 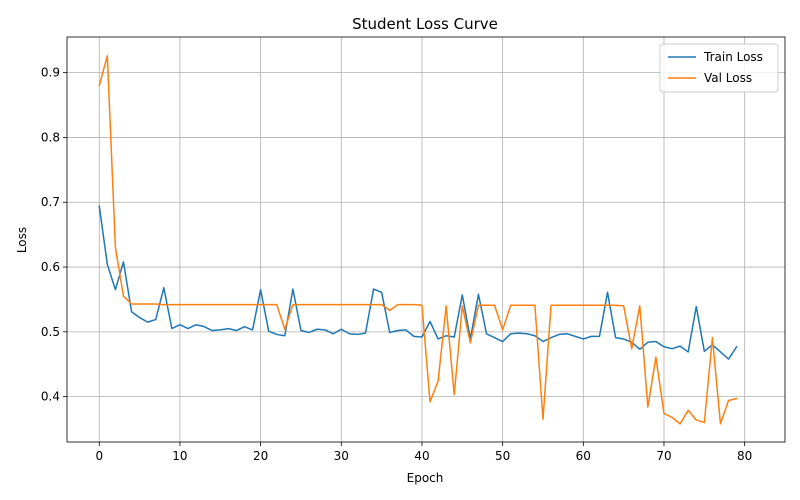 I want to click on legend-box, so click(x=719, y=68).